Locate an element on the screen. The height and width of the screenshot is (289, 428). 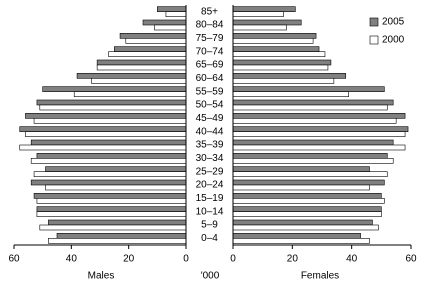
category-label: 25–29 is located at coordinates (210, 171).